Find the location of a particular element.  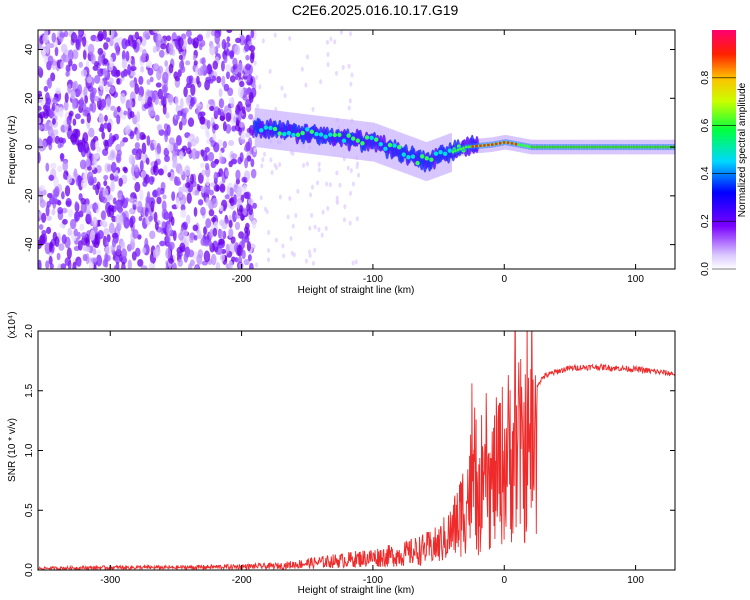

colorbar-label: Normalized spectral amplitude is located at coordinates (742, 149).